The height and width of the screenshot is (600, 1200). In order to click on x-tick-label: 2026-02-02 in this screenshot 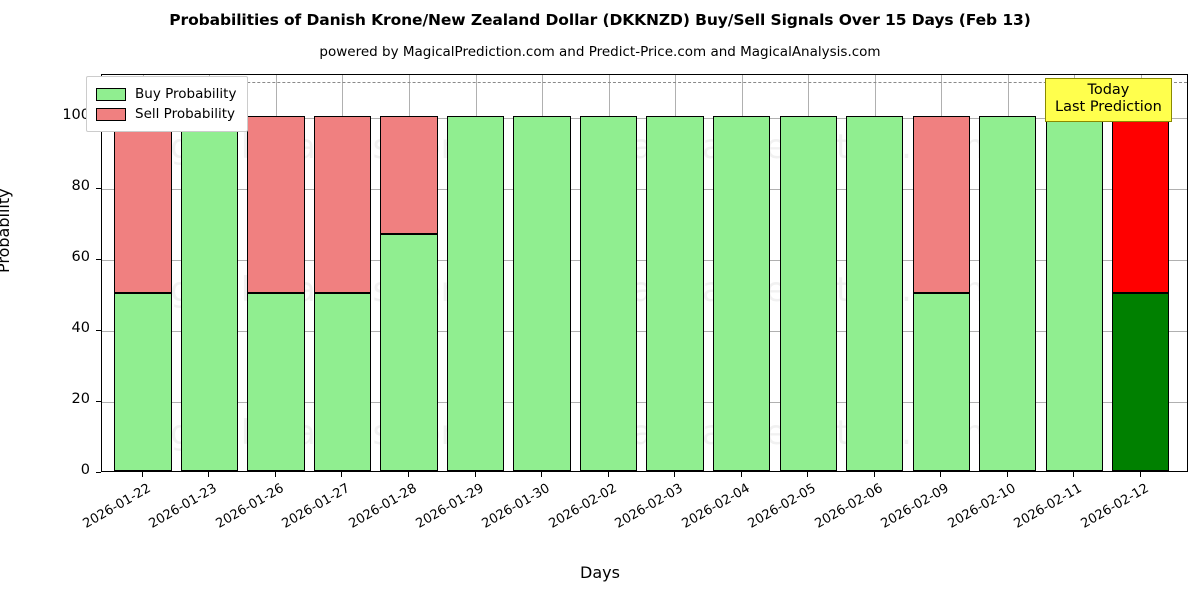, I will do `click(583, 506)`.